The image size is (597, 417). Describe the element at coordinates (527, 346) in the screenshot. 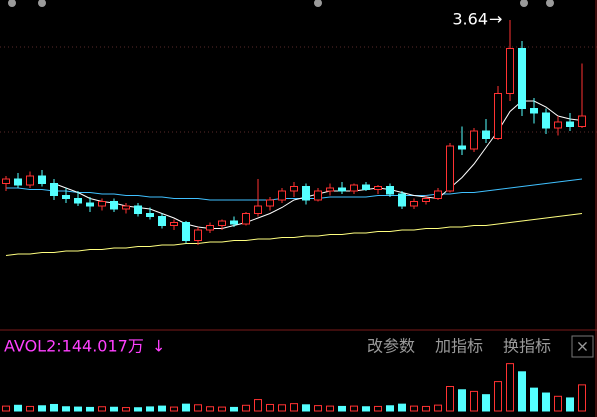

I see `toolbar-button: 换指标` at that location.